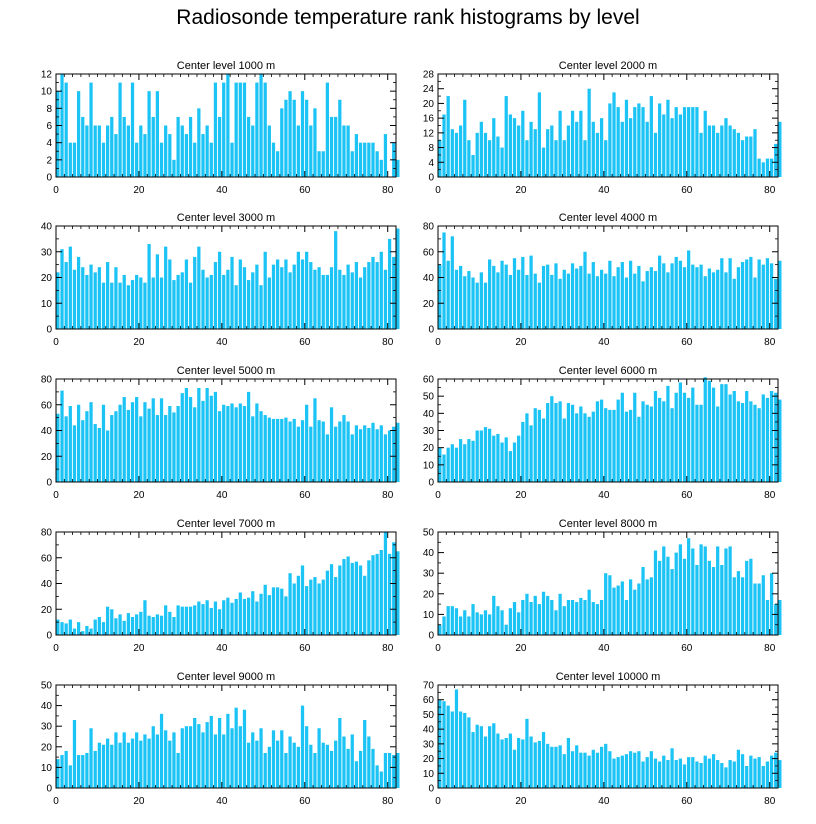 Image resolution: width=816 pixels, height=824 pixels. I want to click on y-tick-label: 0, so click(431, 789).